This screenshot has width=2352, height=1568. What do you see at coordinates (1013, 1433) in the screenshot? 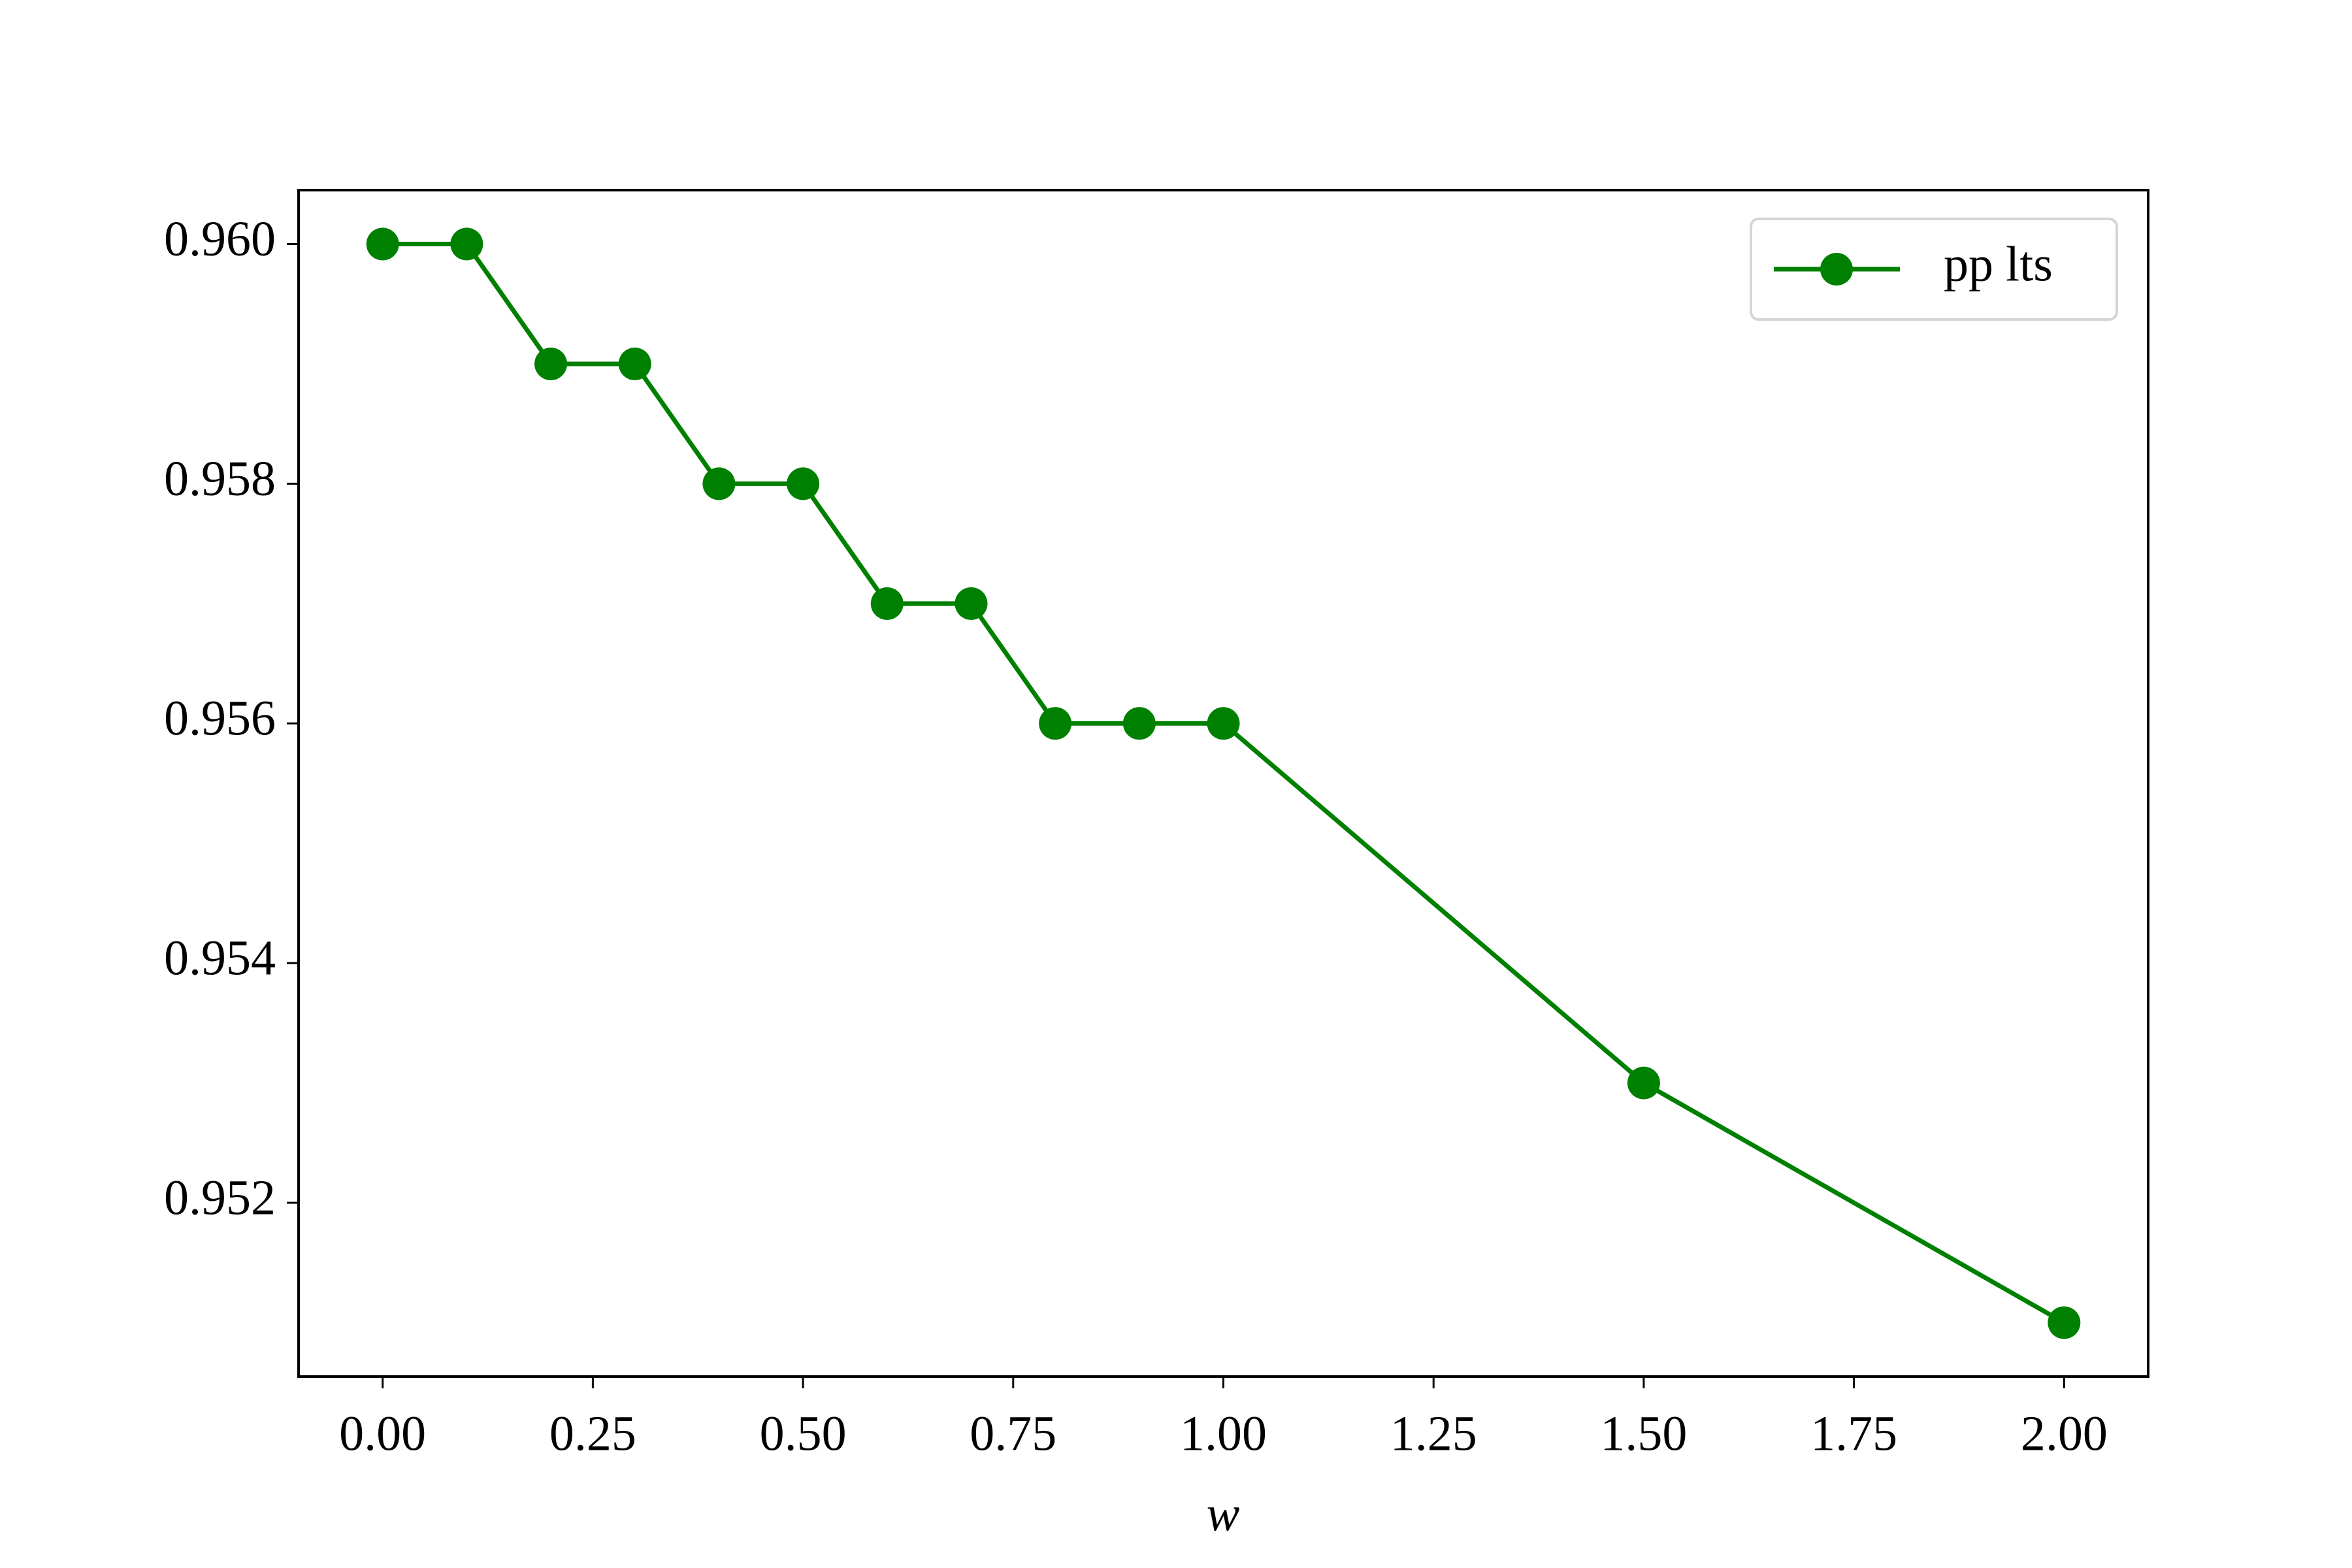
I see `x-tick-label: 0.75` at bounding box center [1013, 1433].